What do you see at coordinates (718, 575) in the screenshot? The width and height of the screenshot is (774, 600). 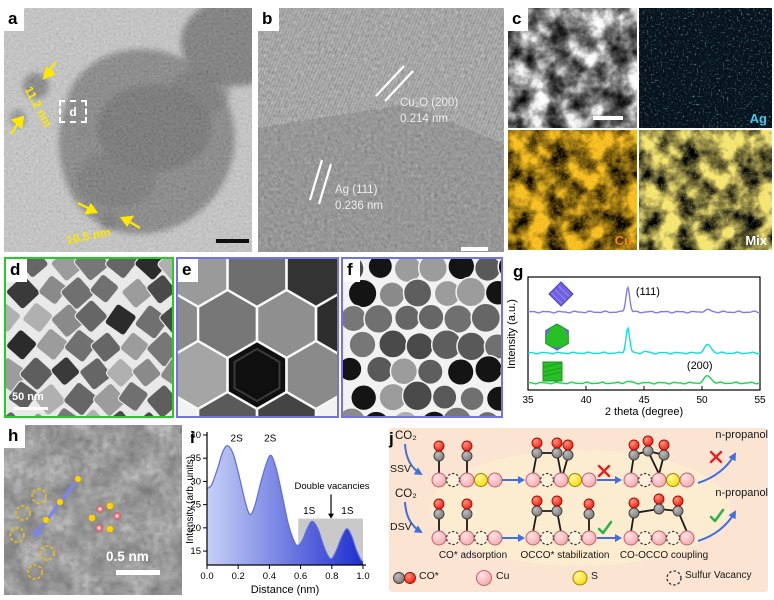 I see `legend-label-sulfur-vacancy: Sulfur Vacancy` at bounding box center [718, 575].